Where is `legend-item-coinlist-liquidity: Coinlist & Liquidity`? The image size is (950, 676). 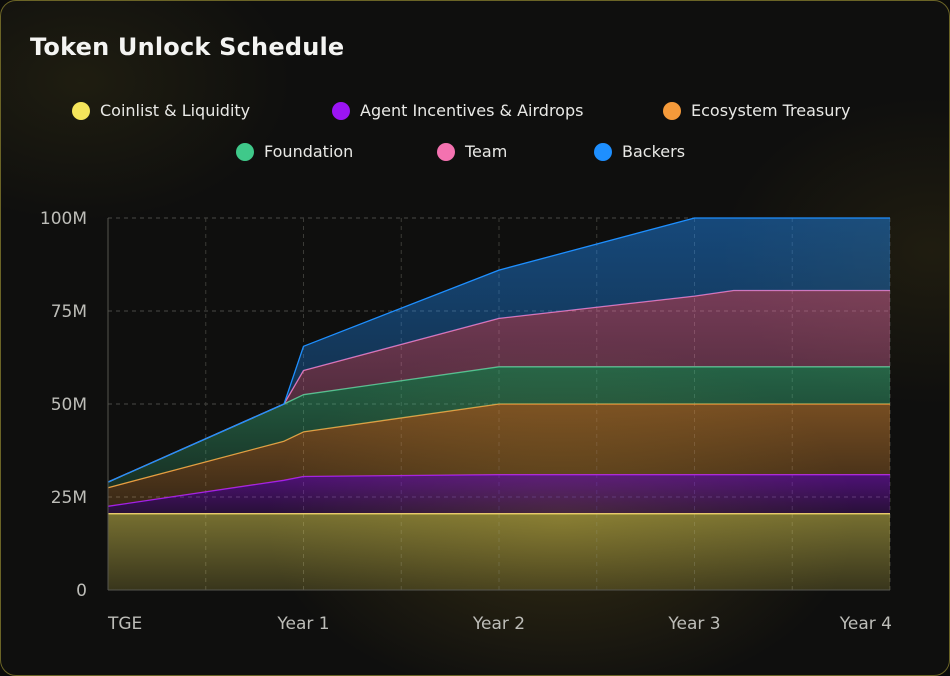
legend-item-coinlist-liquidity: Coinlist & Liquidity is located at coordinates (161, 110).